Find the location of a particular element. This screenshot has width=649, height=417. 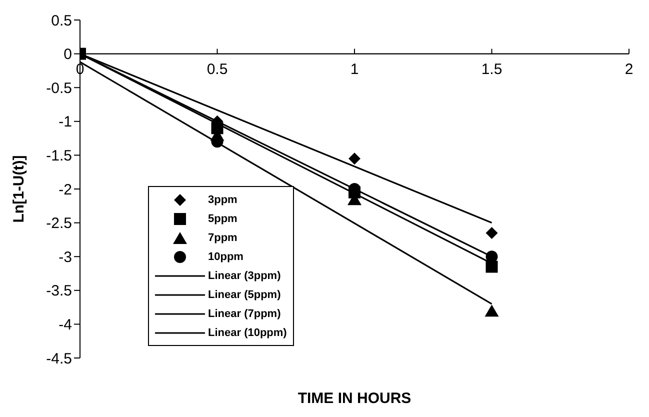

y-tick-label: -4.5 is located at coordinates (59, 359).